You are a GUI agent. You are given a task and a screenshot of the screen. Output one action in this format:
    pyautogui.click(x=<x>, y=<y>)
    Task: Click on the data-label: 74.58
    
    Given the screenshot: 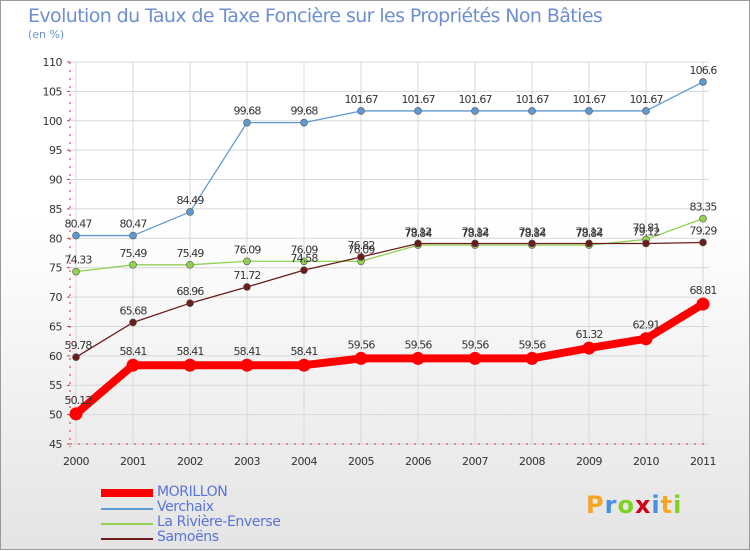 What is the action you would take?
    pyautogui.click(x=305, y=258)
    